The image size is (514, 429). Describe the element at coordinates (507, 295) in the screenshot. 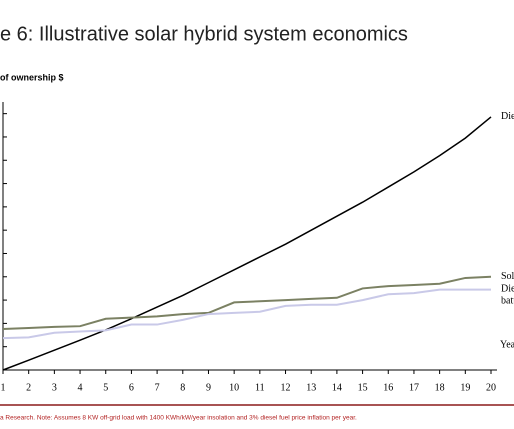

I see `legend-label: Diebatt` at that location.